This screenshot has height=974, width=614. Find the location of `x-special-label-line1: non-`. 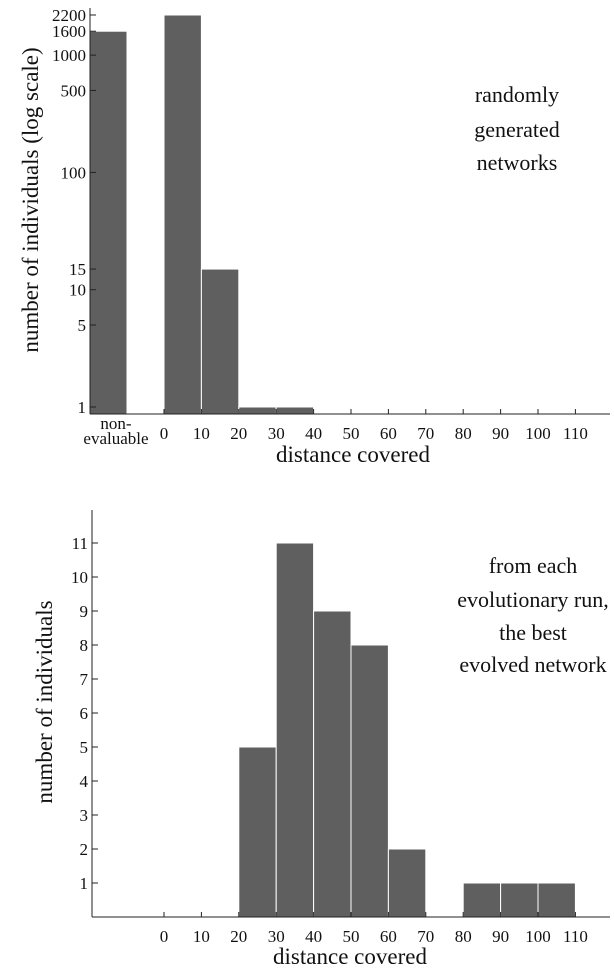

x-special-label-line1: non- is located at coordinates (116, 423).